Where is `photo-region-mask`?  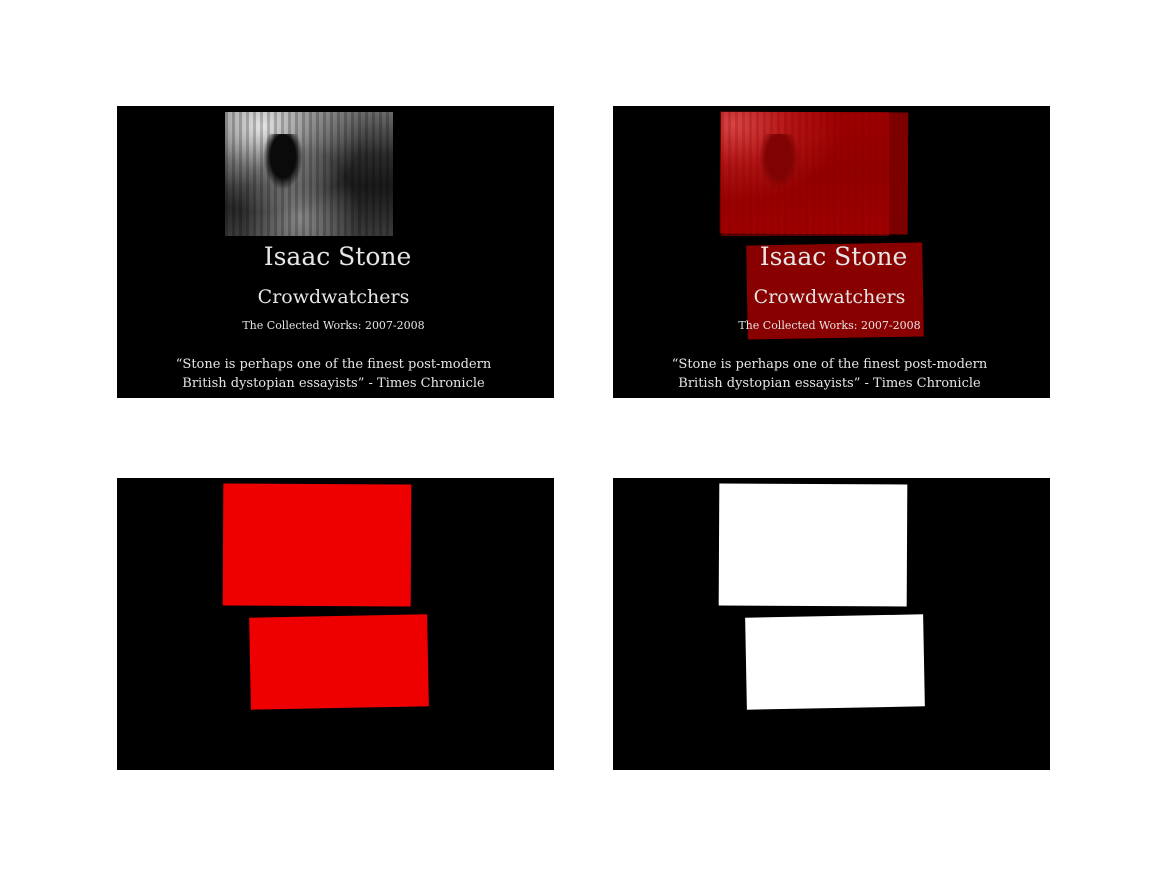 photo-region-mask is located at coordinates (317, 545).